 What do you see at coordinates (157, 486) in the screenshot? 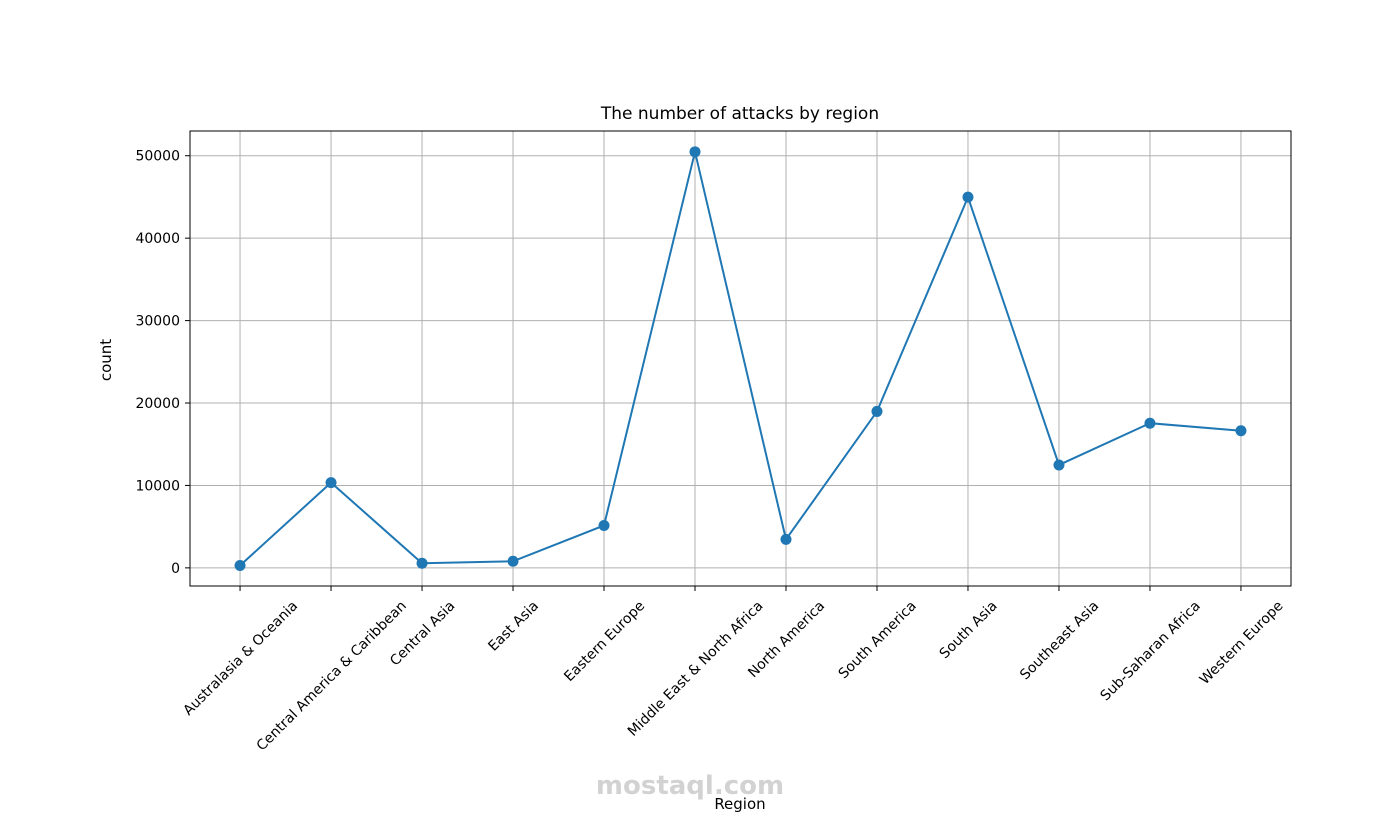
I see `y-tick-label: 10000` at bounding box center [157, 486].